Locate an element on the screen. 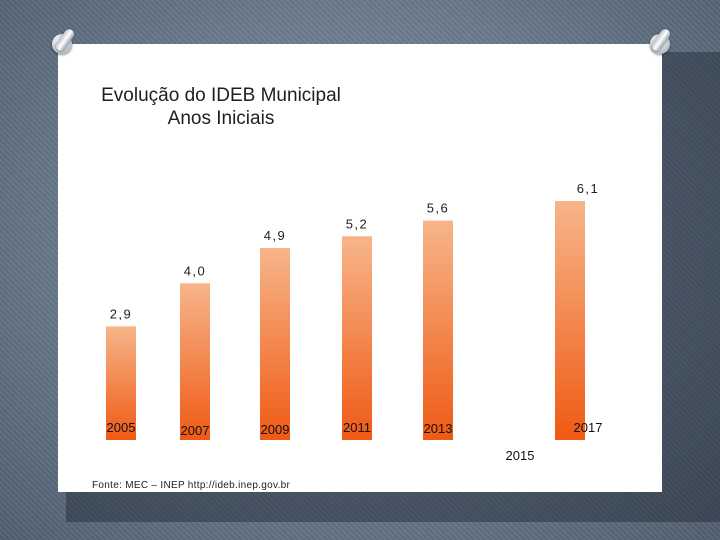 The width and height of the screenshot is (720, 540). bar-2007 is located at coordinates (195, 361).